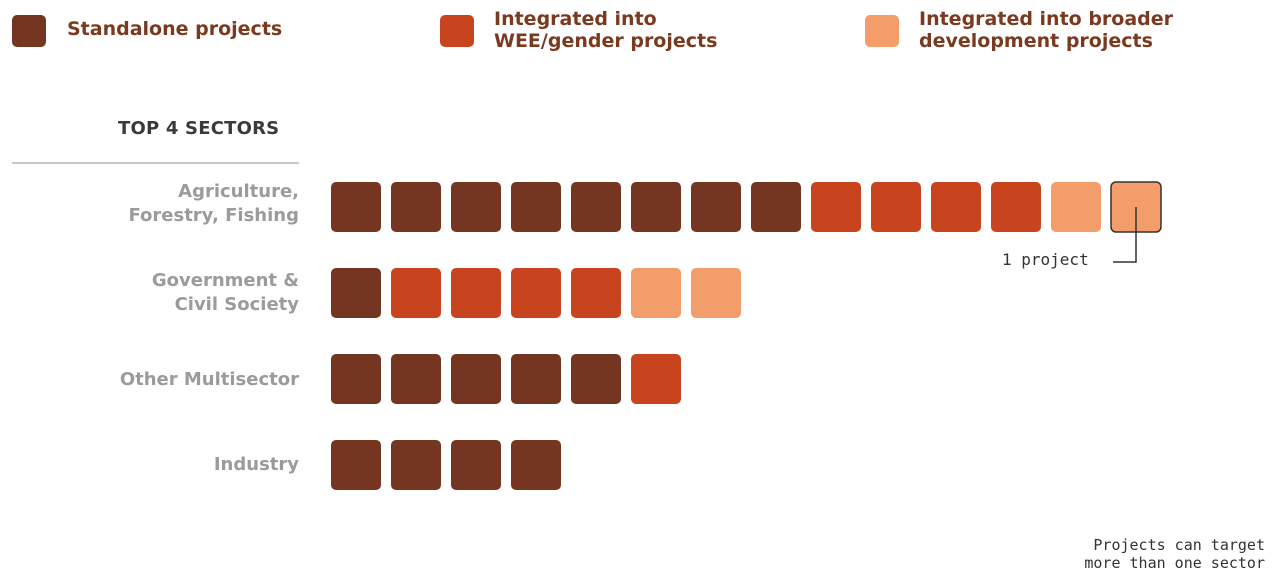 This screenshot has height=575, width=1281. What do you see at coordinates (209, 379) in the screenshot?
I see `row-label-other-multisector: Other Multisector` at bounding box center [209, 379].